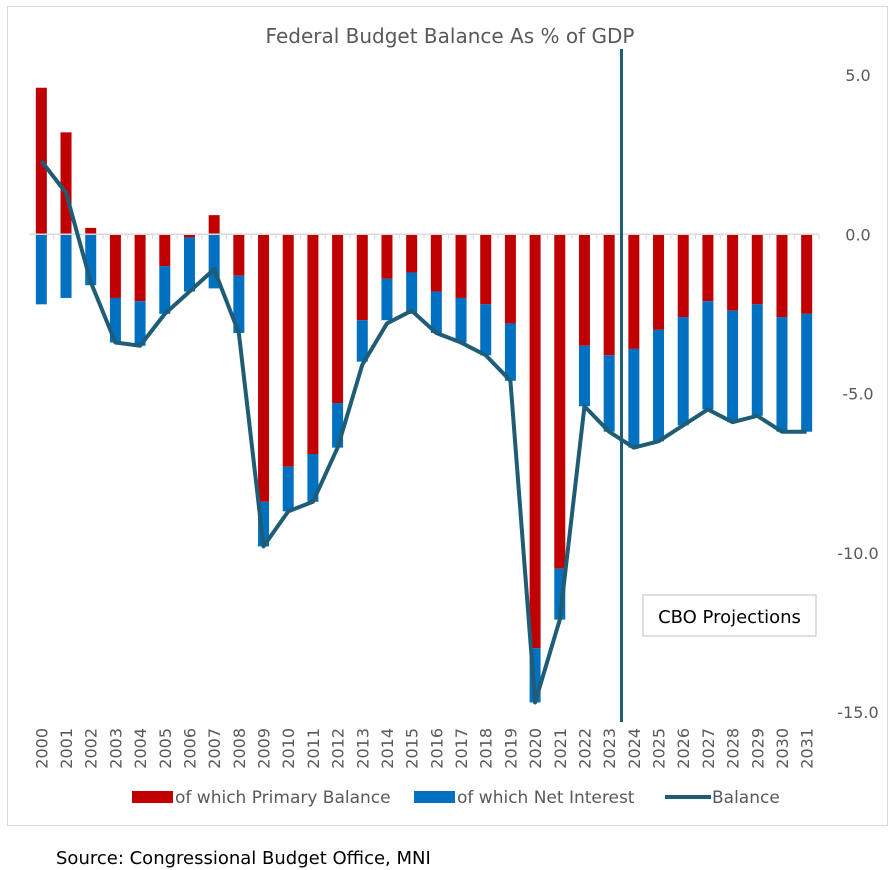 This screenshot has height=870, width=895. What do you see at coordinates (683, 748) in the screenshot?
I see `x-tick-label: 2026` at bounding box center [683, 748].